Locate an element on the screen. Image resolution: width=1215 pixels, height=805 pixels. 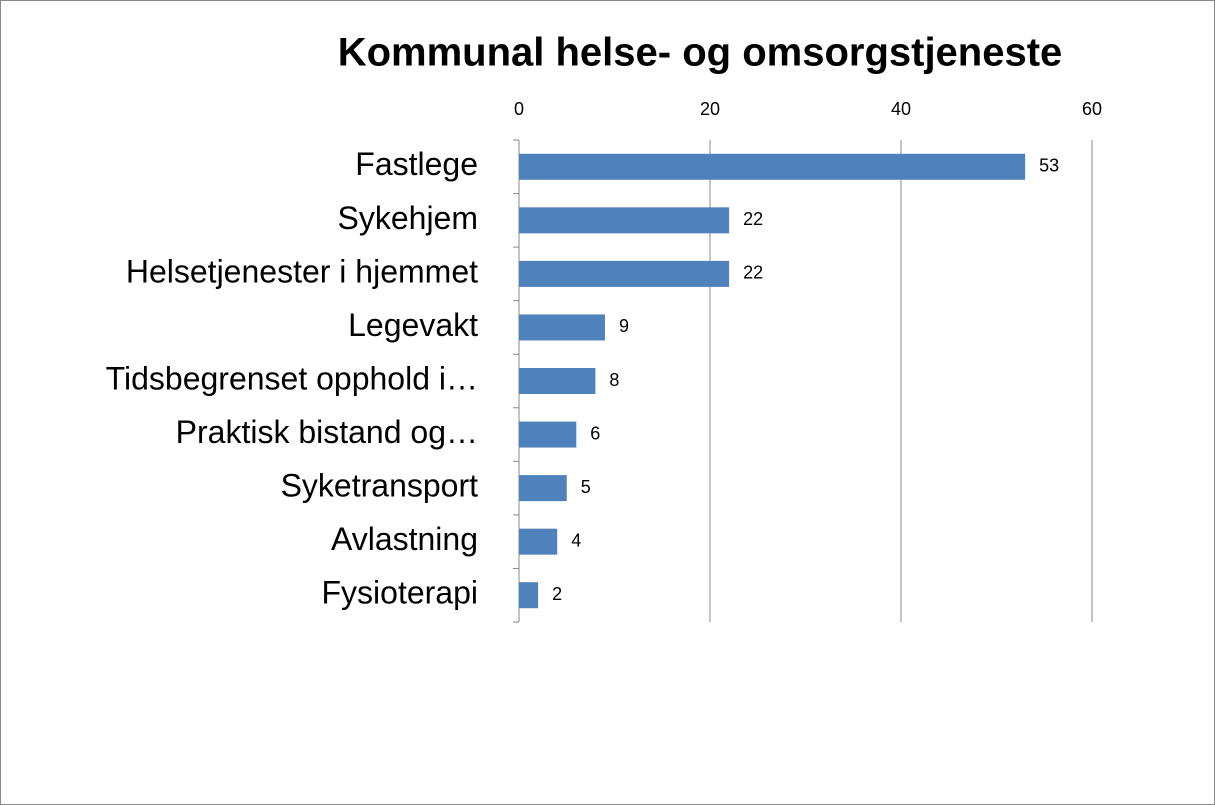
y-tick-label: Fastlege is located at coordinates (416, 164).